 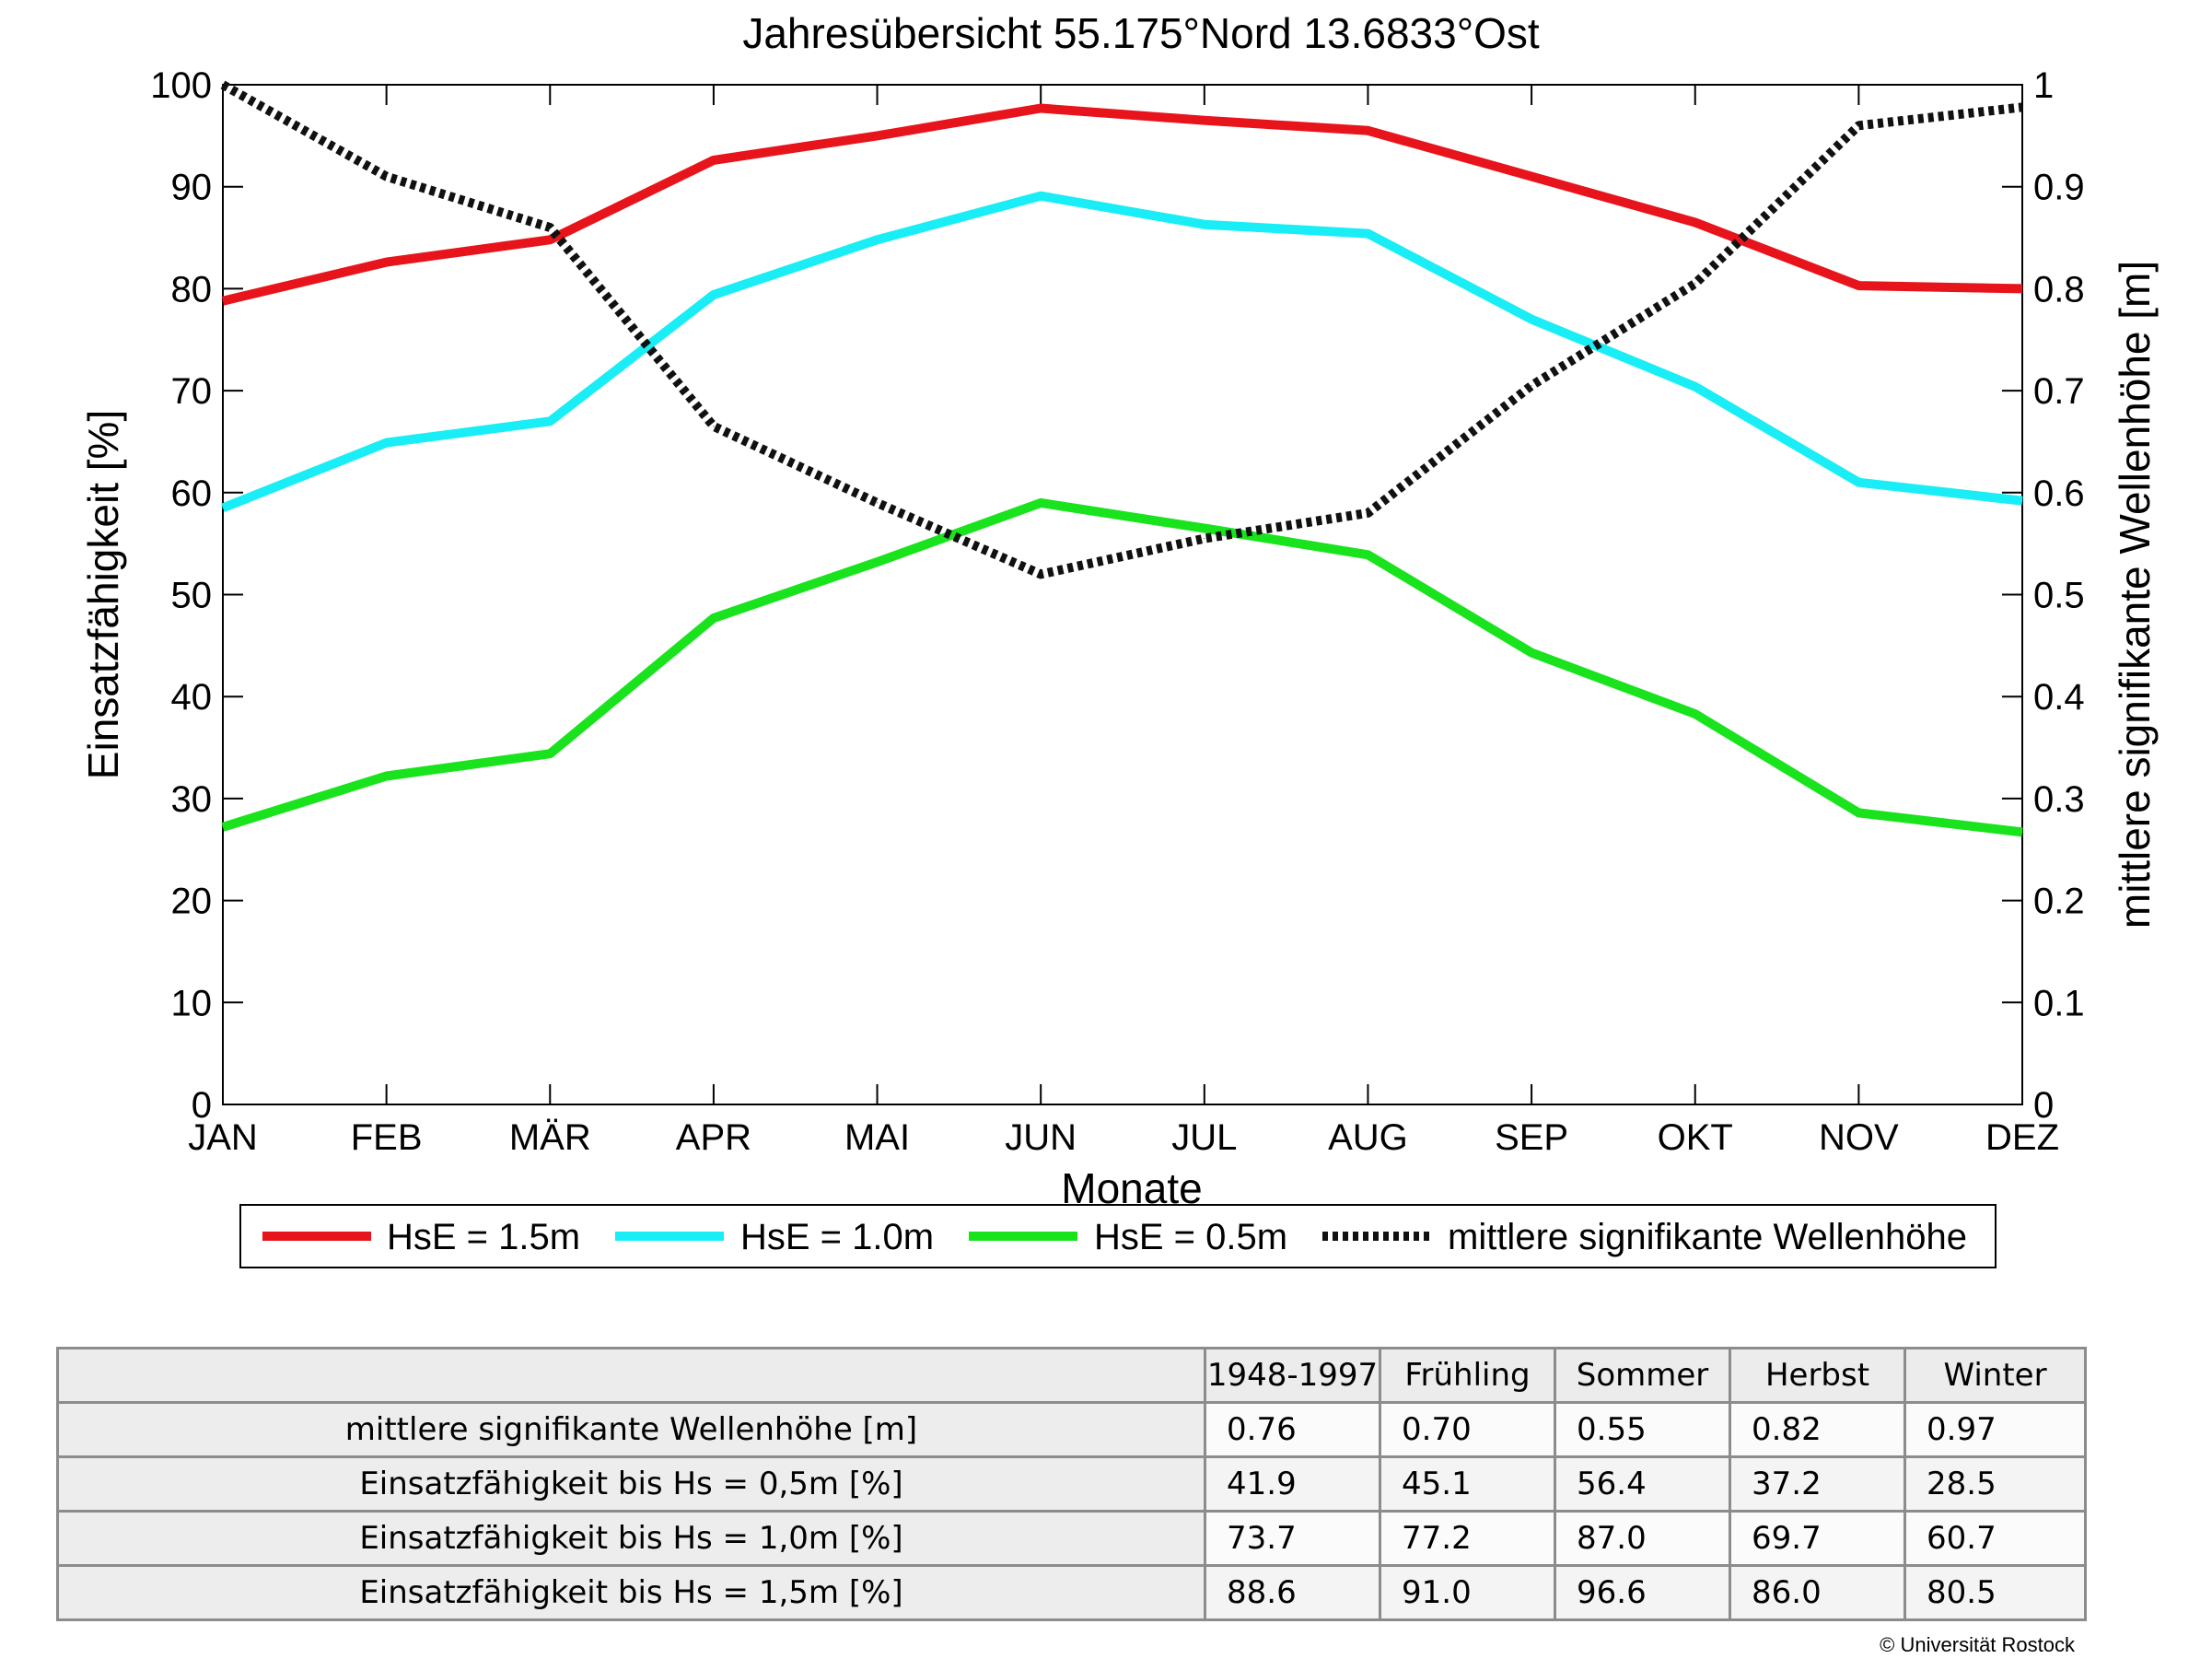 What do you see at coordinates (192, 596) in the screenshot?
I see `y-tick-label: 50` at bounding box center [192, 596].